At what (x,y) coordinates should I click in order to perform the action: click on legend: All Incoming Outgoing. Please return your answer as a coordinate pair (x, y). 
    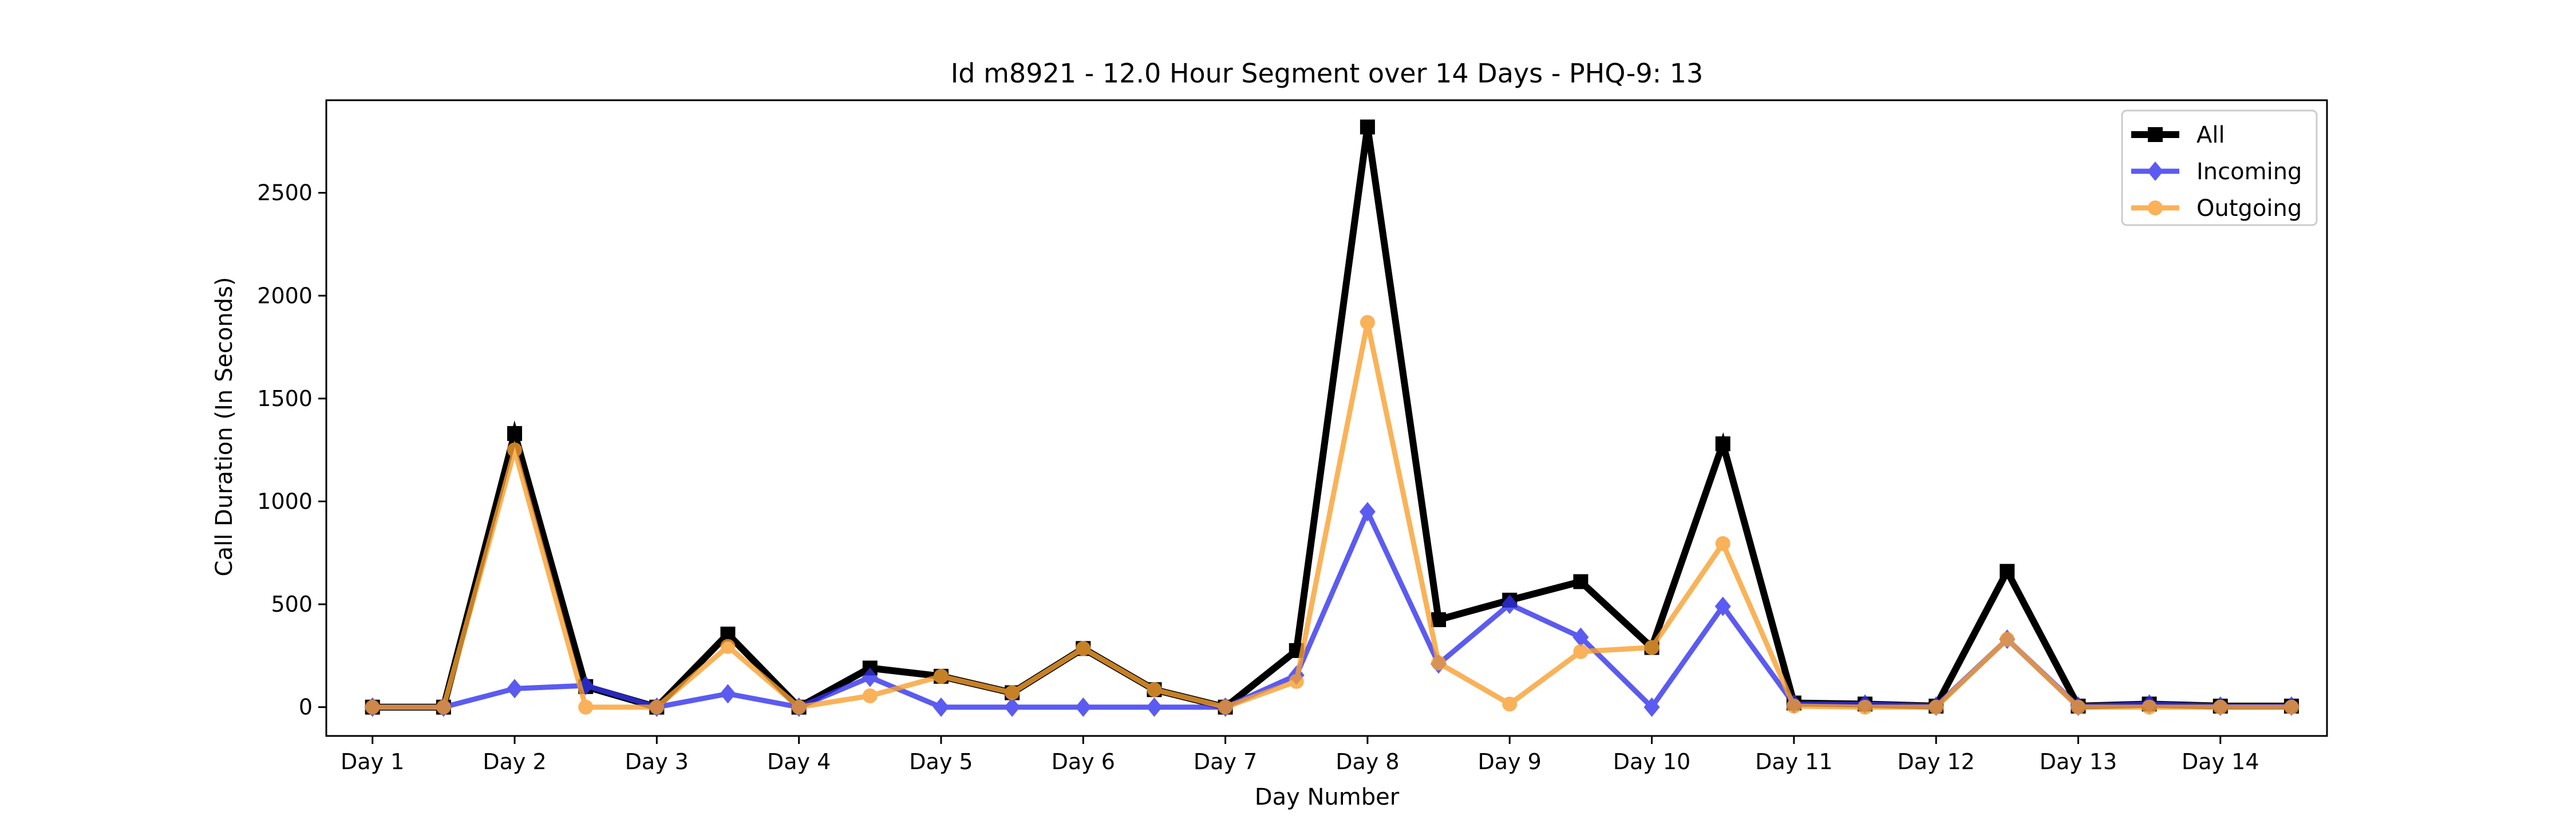
    Looking at the image, I should click on (2219, 168).